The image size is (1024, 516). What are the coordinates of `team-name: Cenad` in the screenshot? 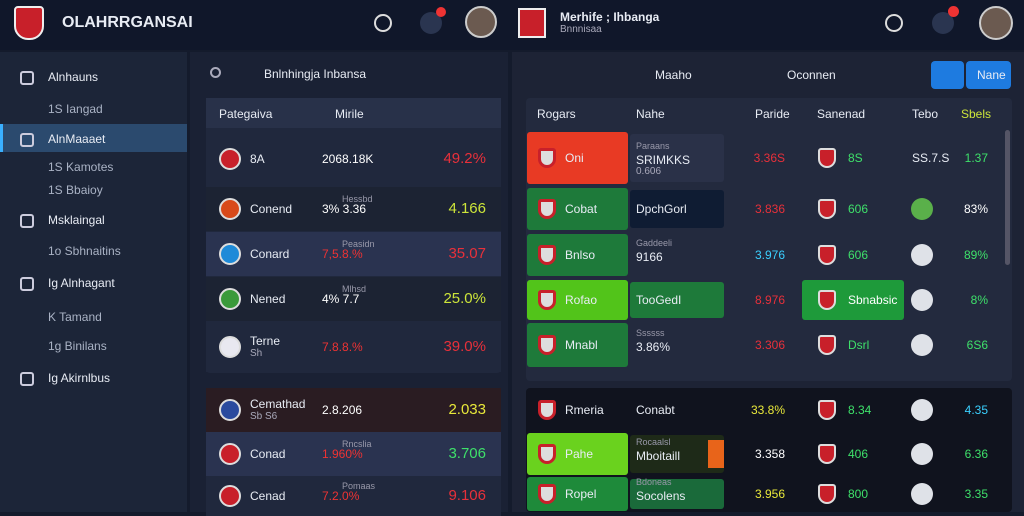 It's located at (268, 496).